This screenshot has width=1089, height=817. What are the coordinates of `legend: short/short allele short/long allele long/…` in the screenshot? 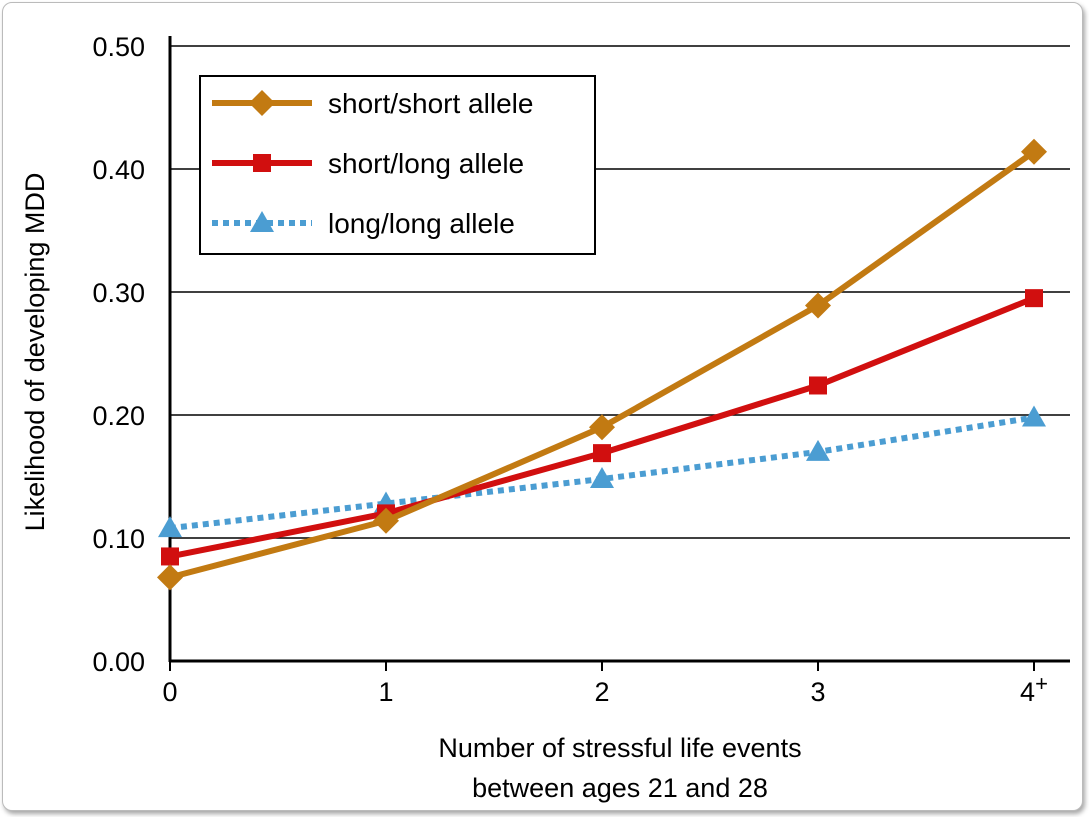 It's located at (397, 165).